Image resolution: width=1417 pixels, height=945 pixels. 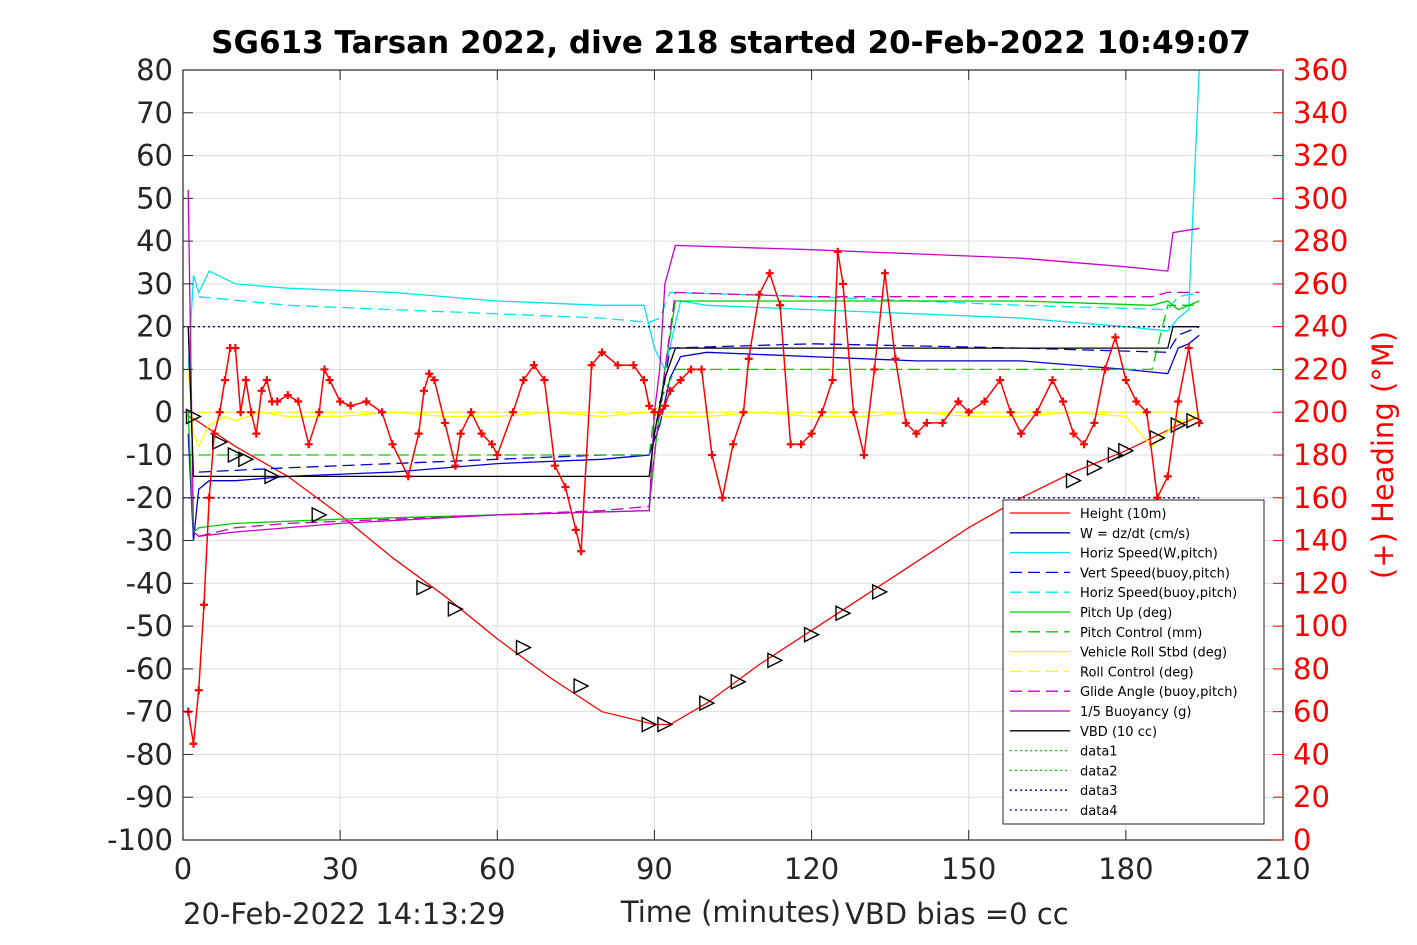 I want to click on legend-label: Vehicle Roll Stbd (deg), so click(x=1153, y=653).